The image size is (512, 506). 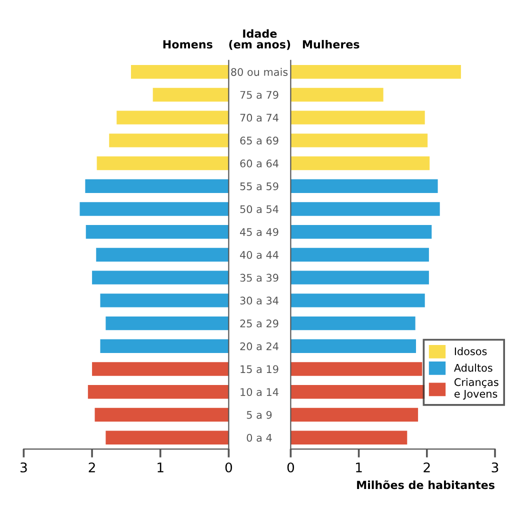 I want to click on chart-title: Homens, so click(x=187, y=44).